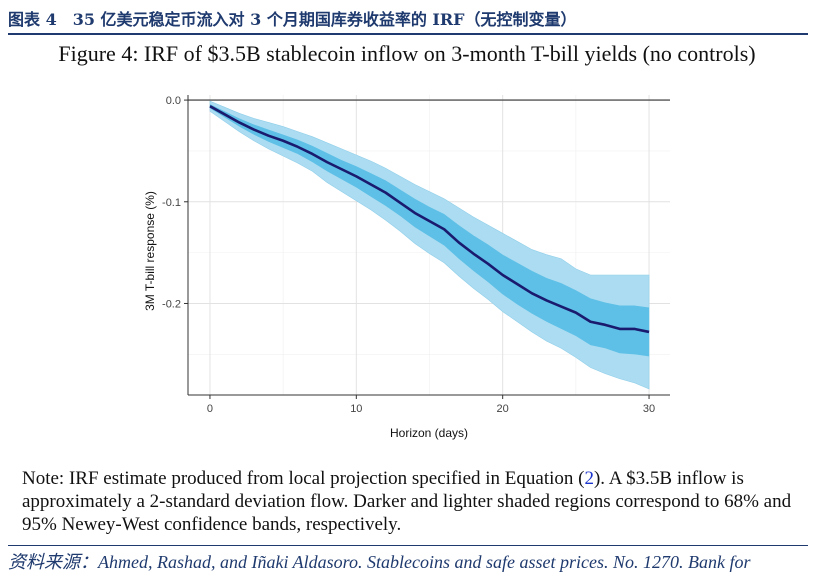 This screenshot has width=814, height=574. I want to click on x-tick-label: 30, so click(649, 409).